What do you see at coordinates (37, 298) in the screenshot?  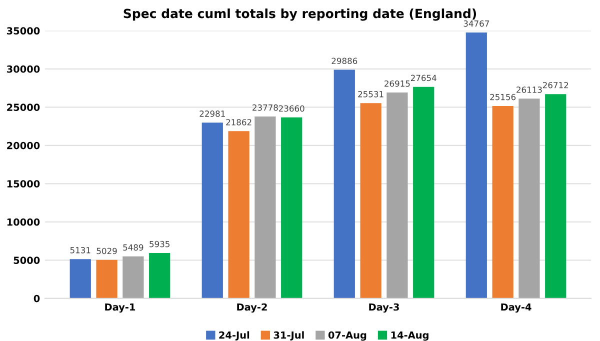 I see `y-tick-label: 0` at bounding box center [37, 298].